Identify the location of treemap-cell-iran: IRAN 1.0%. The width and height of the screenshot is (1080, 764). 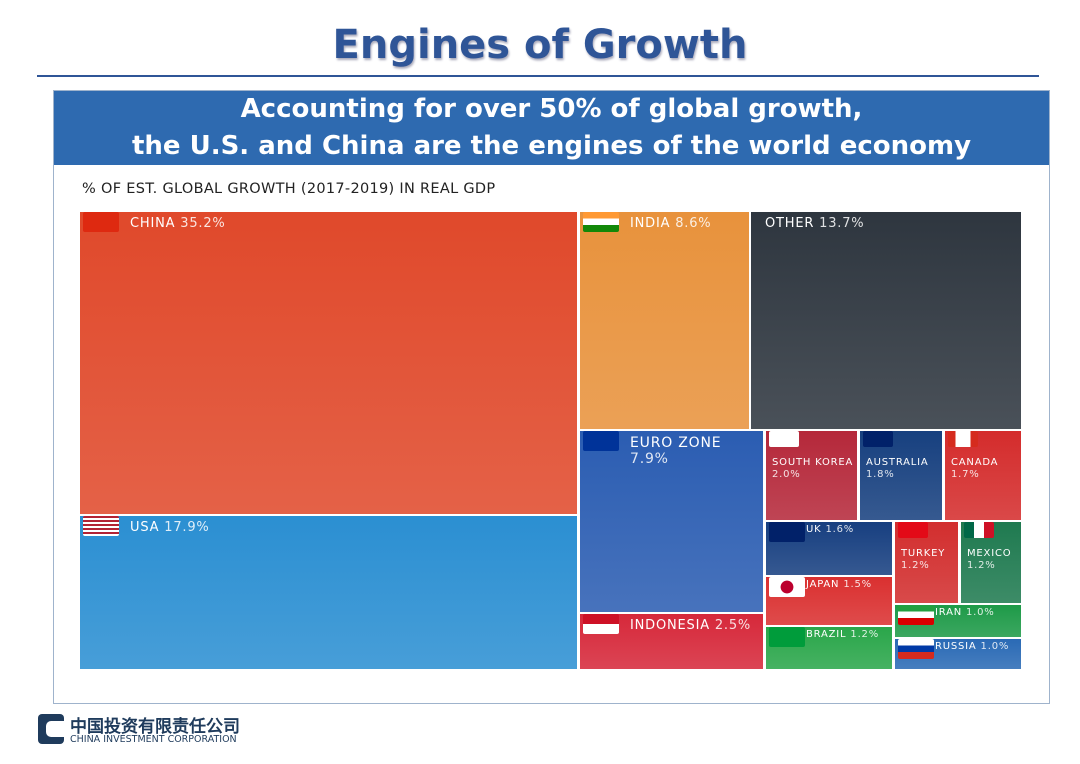
(958, 621).